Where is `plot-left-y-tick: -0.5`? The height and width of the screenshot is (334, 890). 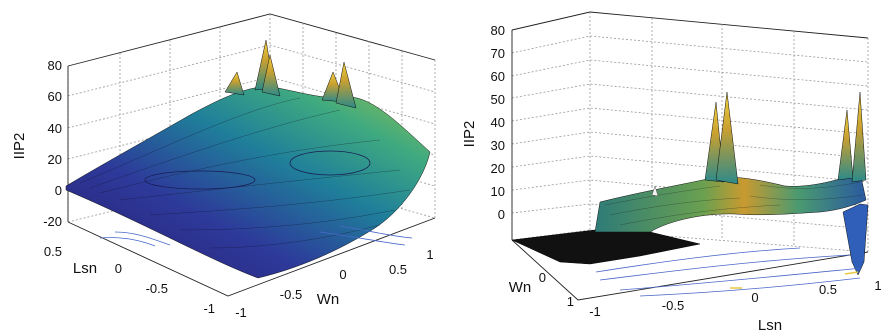 plot-left-y-tick: -0.5 is located at coordinates (157, 288).